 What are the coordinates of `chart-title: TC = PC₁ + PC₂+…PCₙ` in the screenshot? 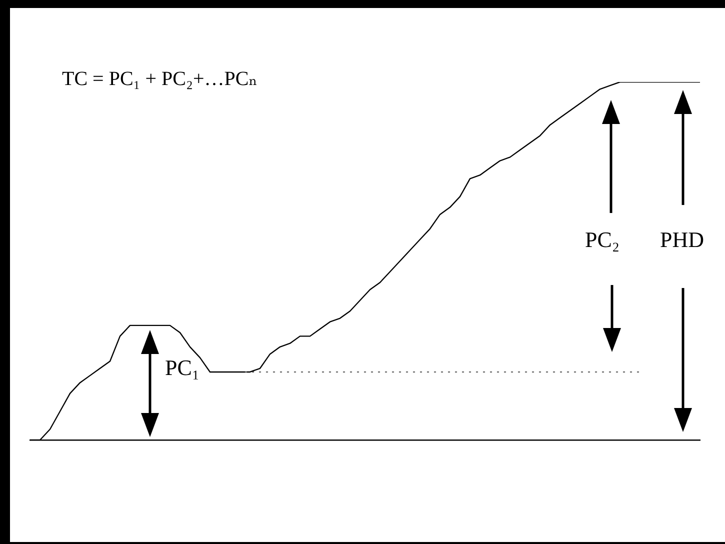 It's located at (160, 79).